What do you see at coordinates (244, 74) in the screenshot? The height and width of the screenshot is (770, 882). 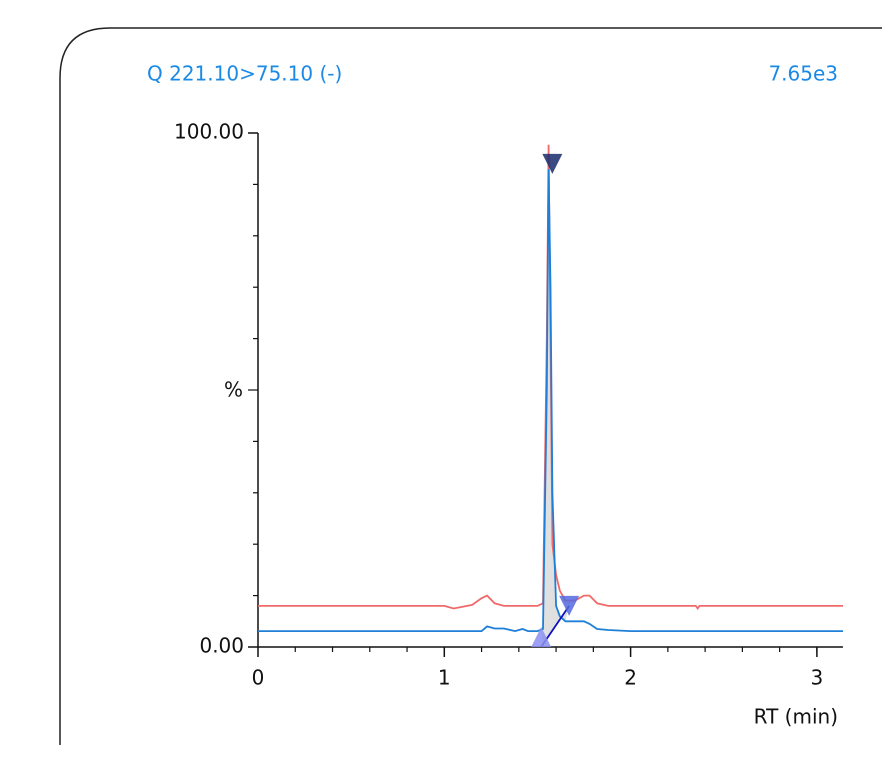 I see `chart-title: Q 221.10>75.10 (-)` at bounding box center [244, 74].